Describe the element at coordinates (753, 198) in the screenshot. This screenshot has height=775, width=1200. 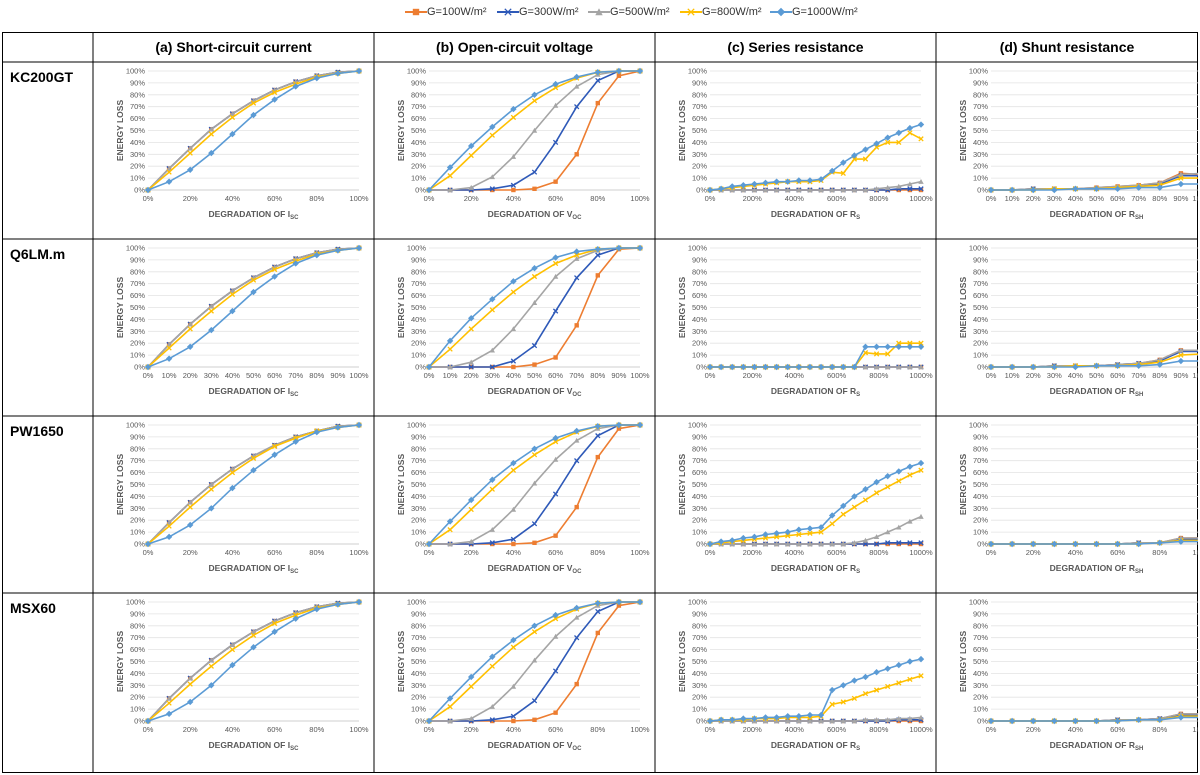
I see `x-tick-label: 200%` at that location.